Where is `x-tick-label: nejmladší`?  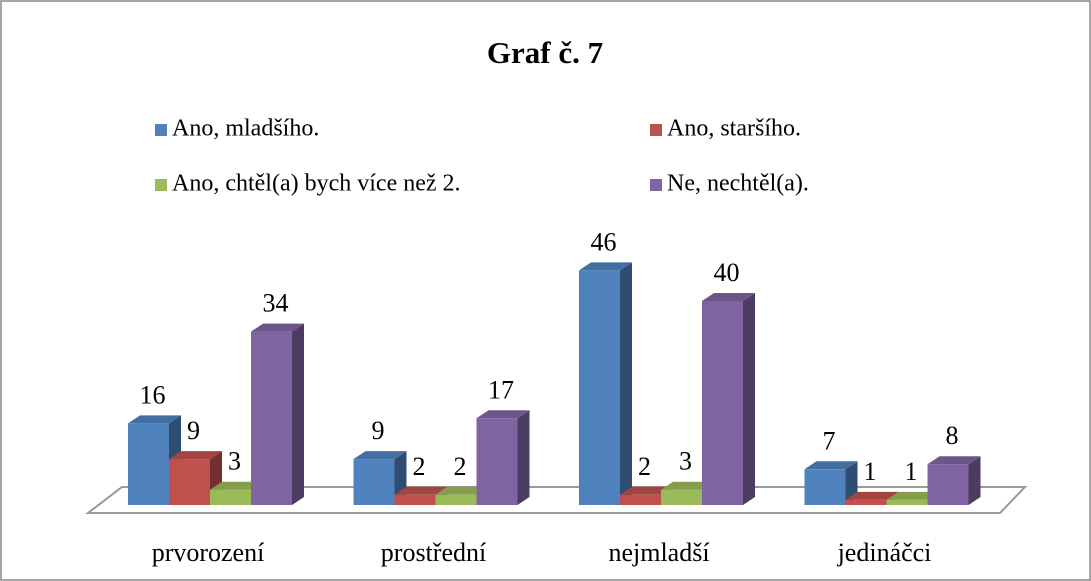
x-tick-label: nejmladší is located at coordinates (658, 552).